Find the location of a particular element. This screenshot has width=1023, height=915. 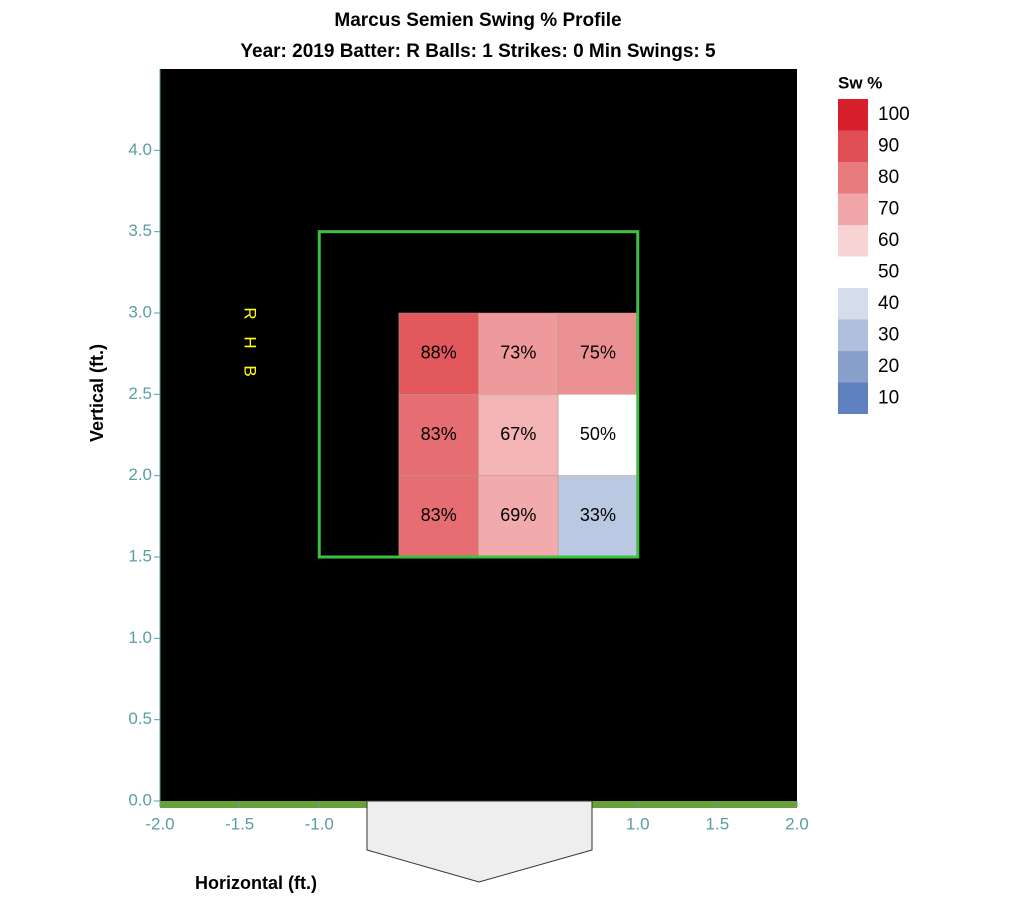

legend-label: 60 is located at coordinates (888, 240).